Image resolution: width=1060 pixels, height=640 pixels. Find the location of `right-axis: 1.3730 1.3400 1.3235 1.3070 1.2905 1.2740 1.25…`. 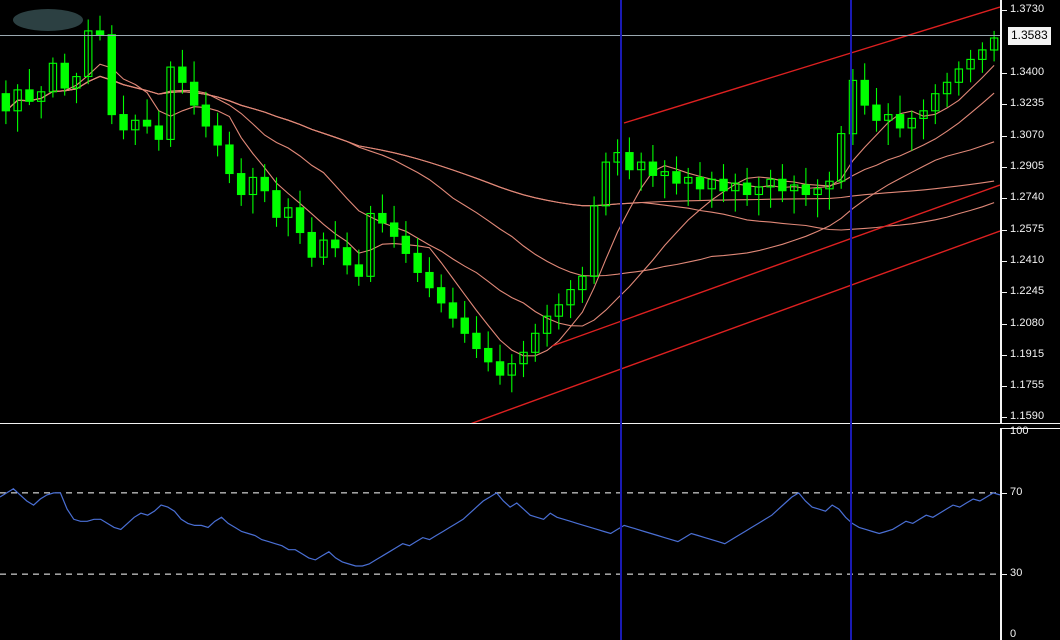

right-axis: 1.3730 1.3400 1.3235 1.3070 1.2905 1.2740 1.25… is located at coordinates (1030, 320).